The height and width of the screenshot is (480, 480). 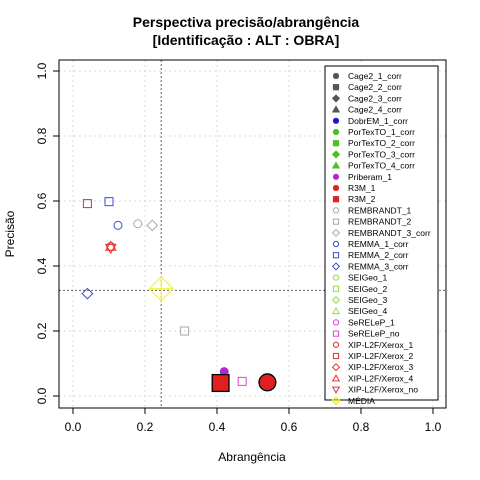 What do you see at coordinates (246, 40) in the screenshot?
I see `chart-subtitle: [Identificação : ALT : OBRA]` at bounding box center [246, 40].